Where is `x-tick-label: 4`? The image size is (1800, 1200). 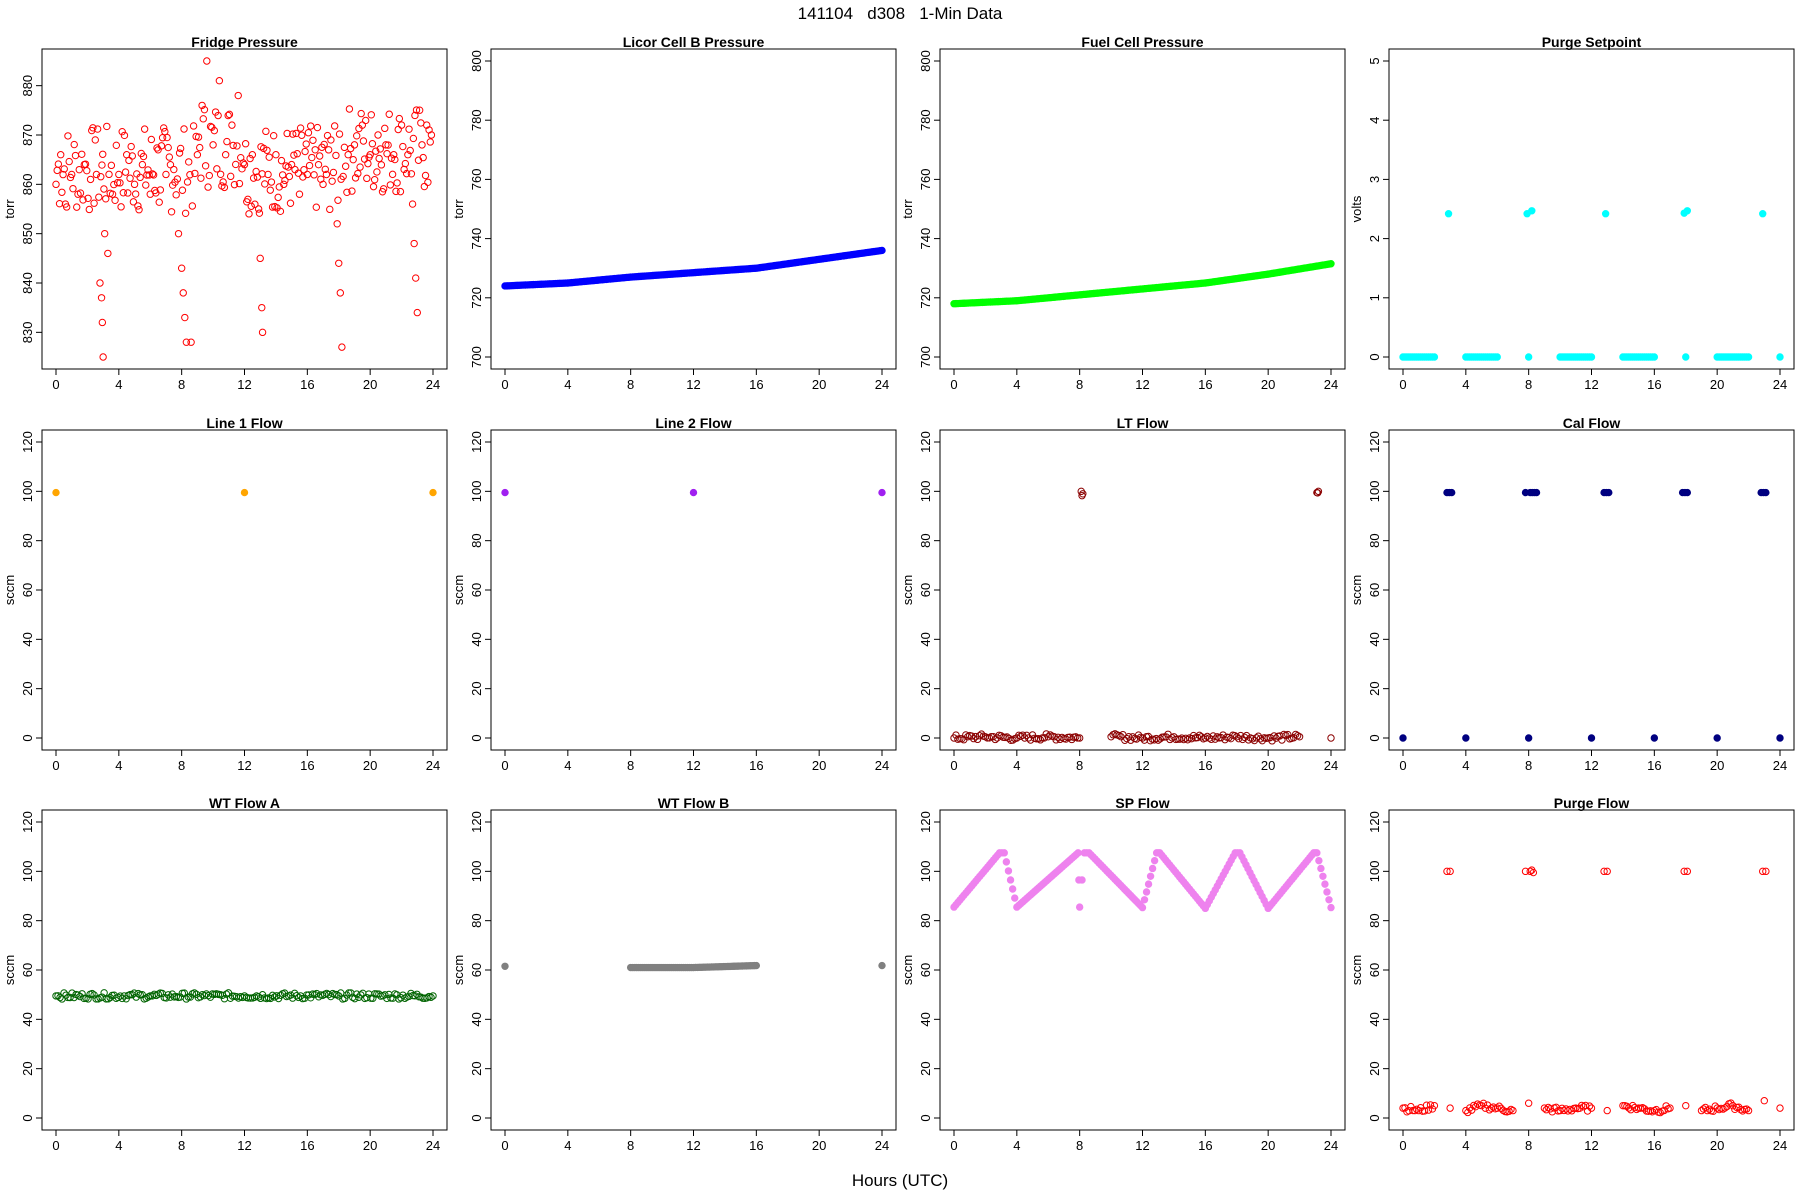
x-tick-label: 4 is located at coordinates (567, 384).